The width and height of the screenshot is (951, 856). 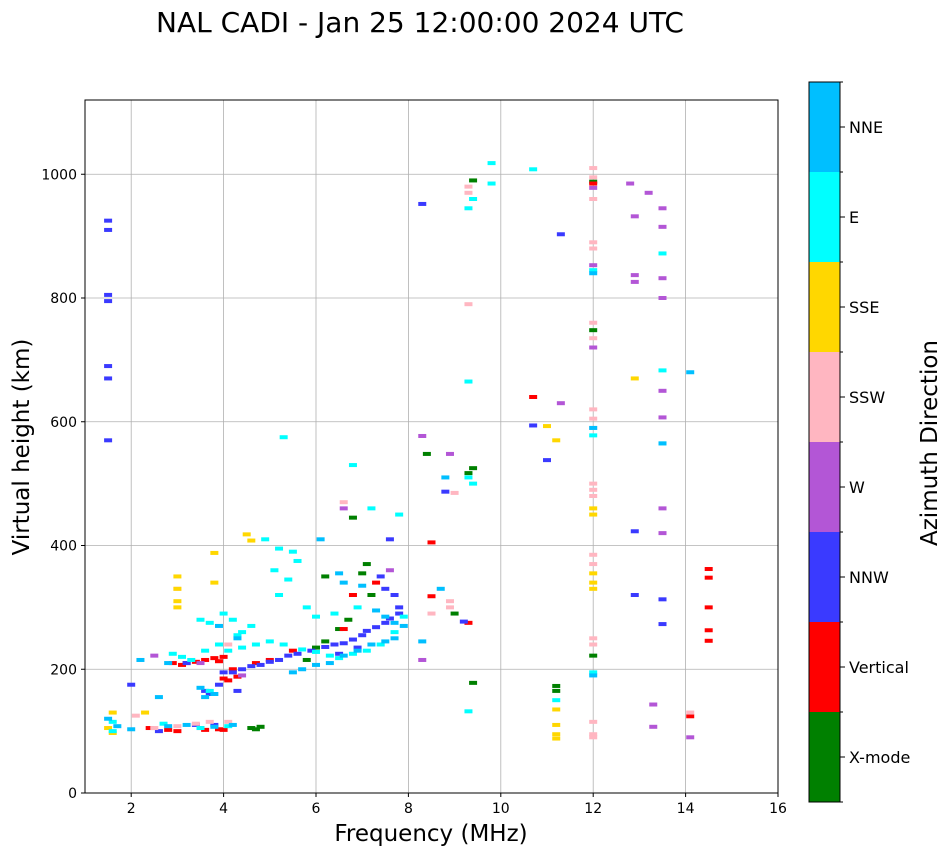 What do you see at coordinates (316, 809) in the screenshot?
I see `x-tick-label: 6` at bounding box center [316, 809].